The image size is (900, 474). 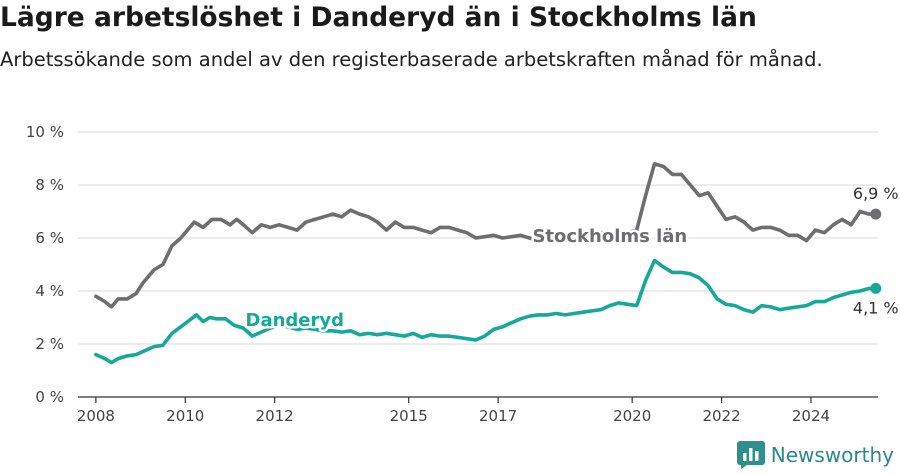 What do you see at coordinates (185, 416) in the screenshot?
I see `x-tick-label: 2010` at bounding box center [185, 416].